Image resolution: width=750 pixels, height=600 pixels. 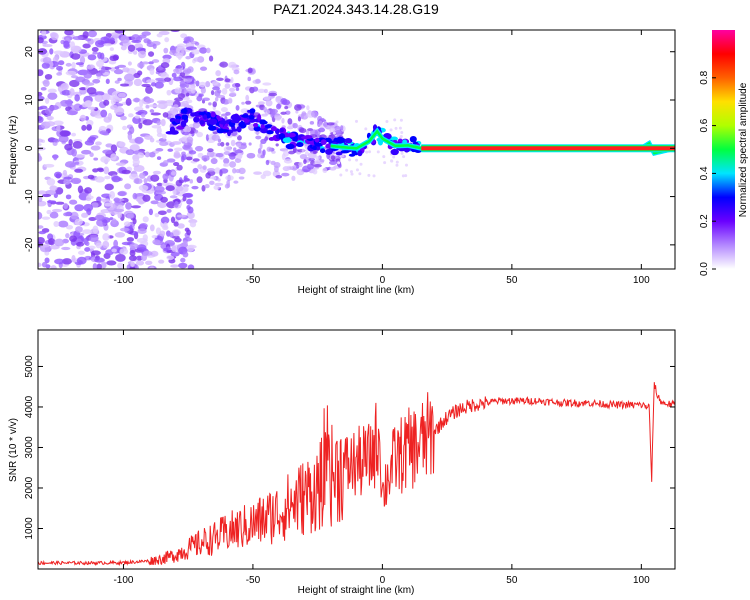 I want to click on chart-title: PAZ1.2024.343.14.28.G19, so click(x=356, y=9).